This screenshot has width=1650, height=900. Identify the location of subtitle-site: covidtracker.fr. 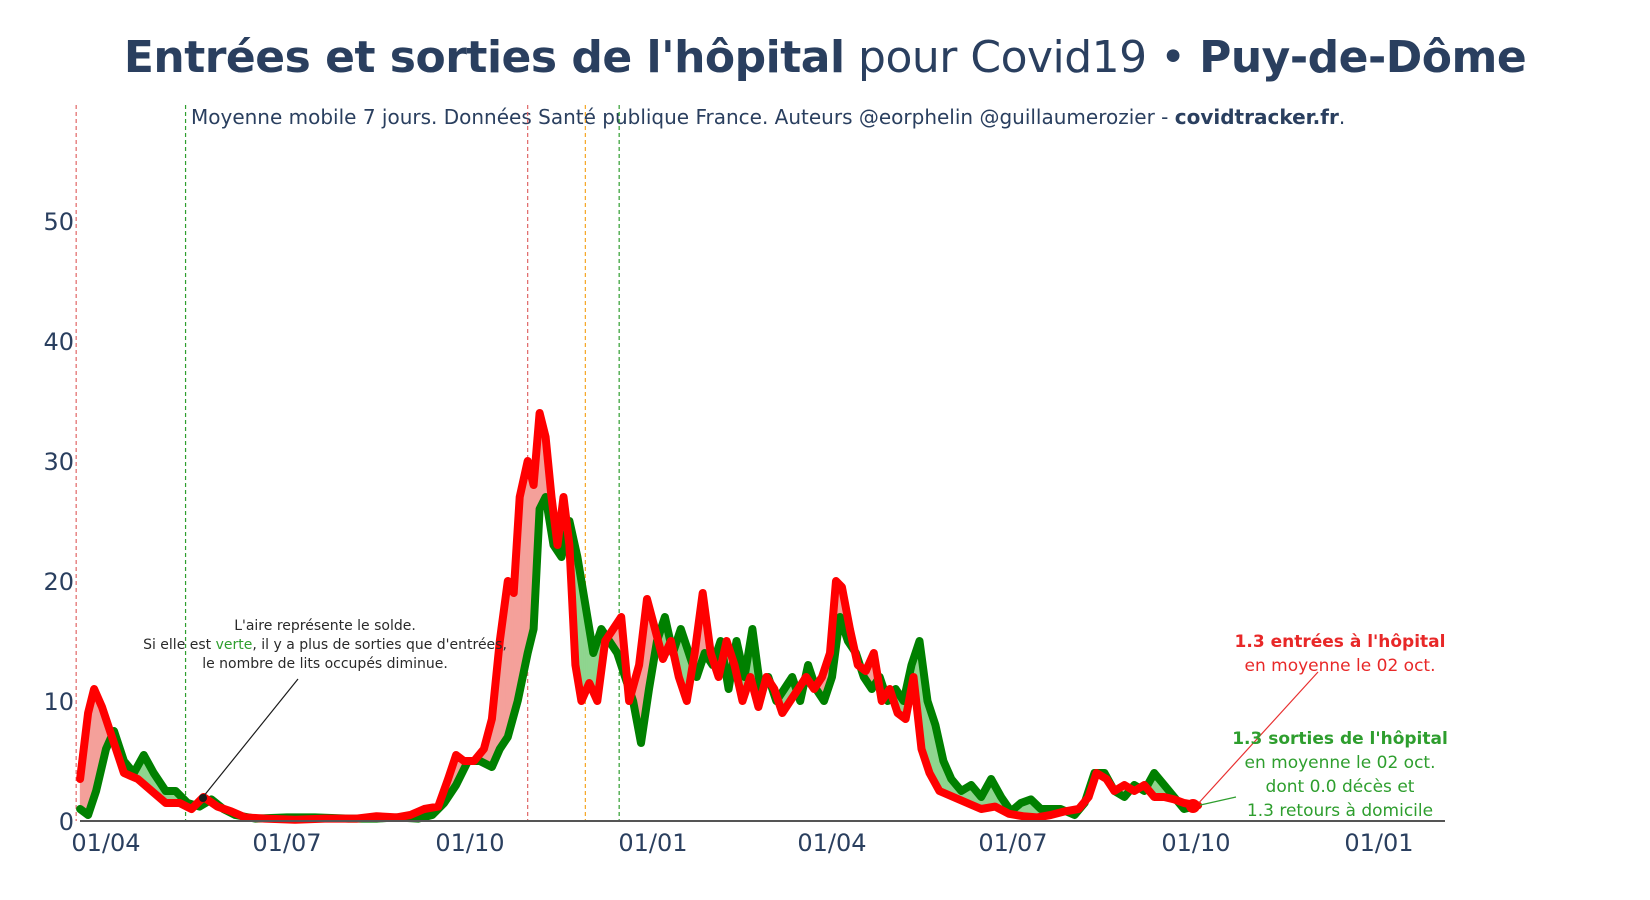
(1256, 117).